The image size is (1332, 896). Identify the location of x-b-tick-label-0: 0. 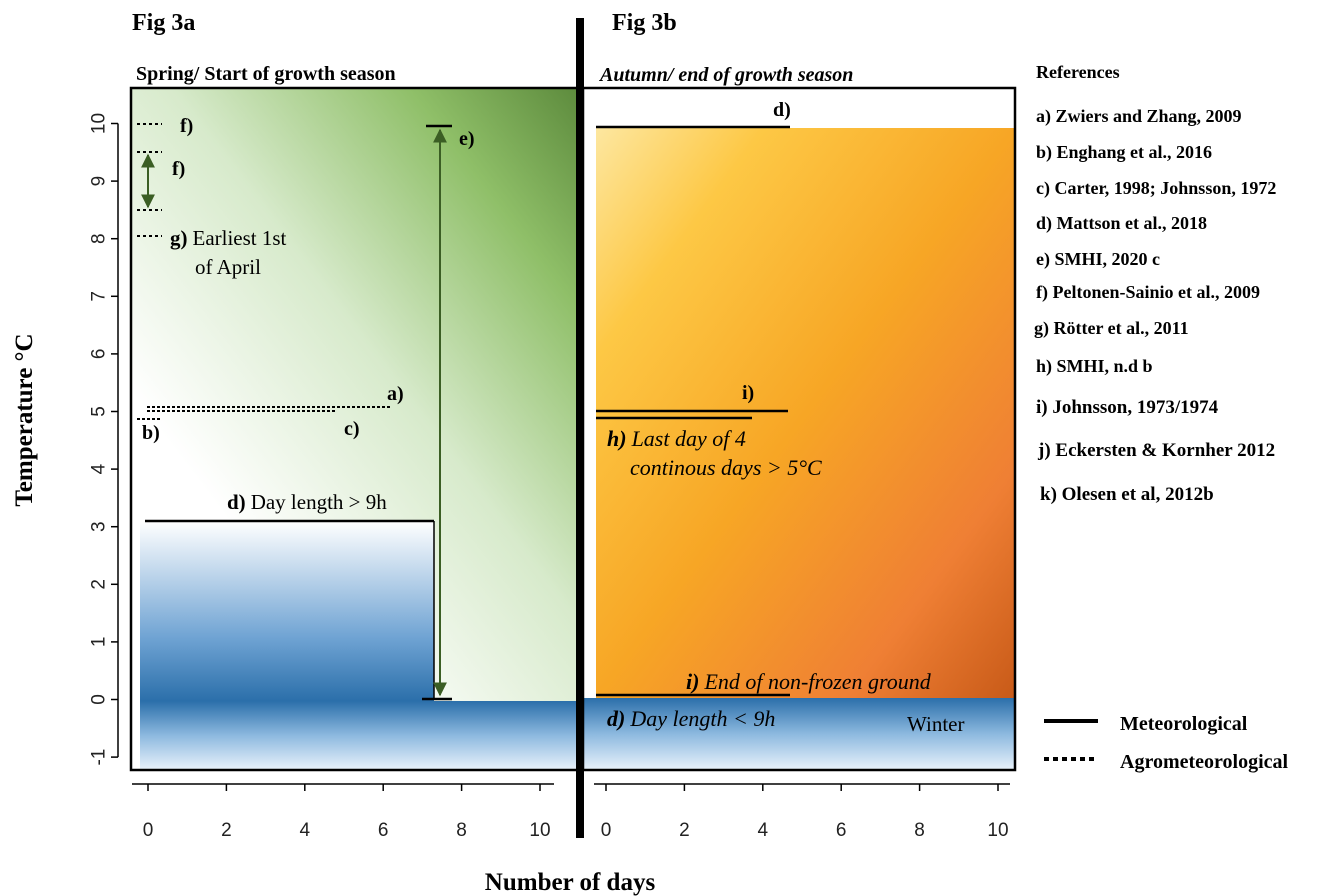
(606, 830).